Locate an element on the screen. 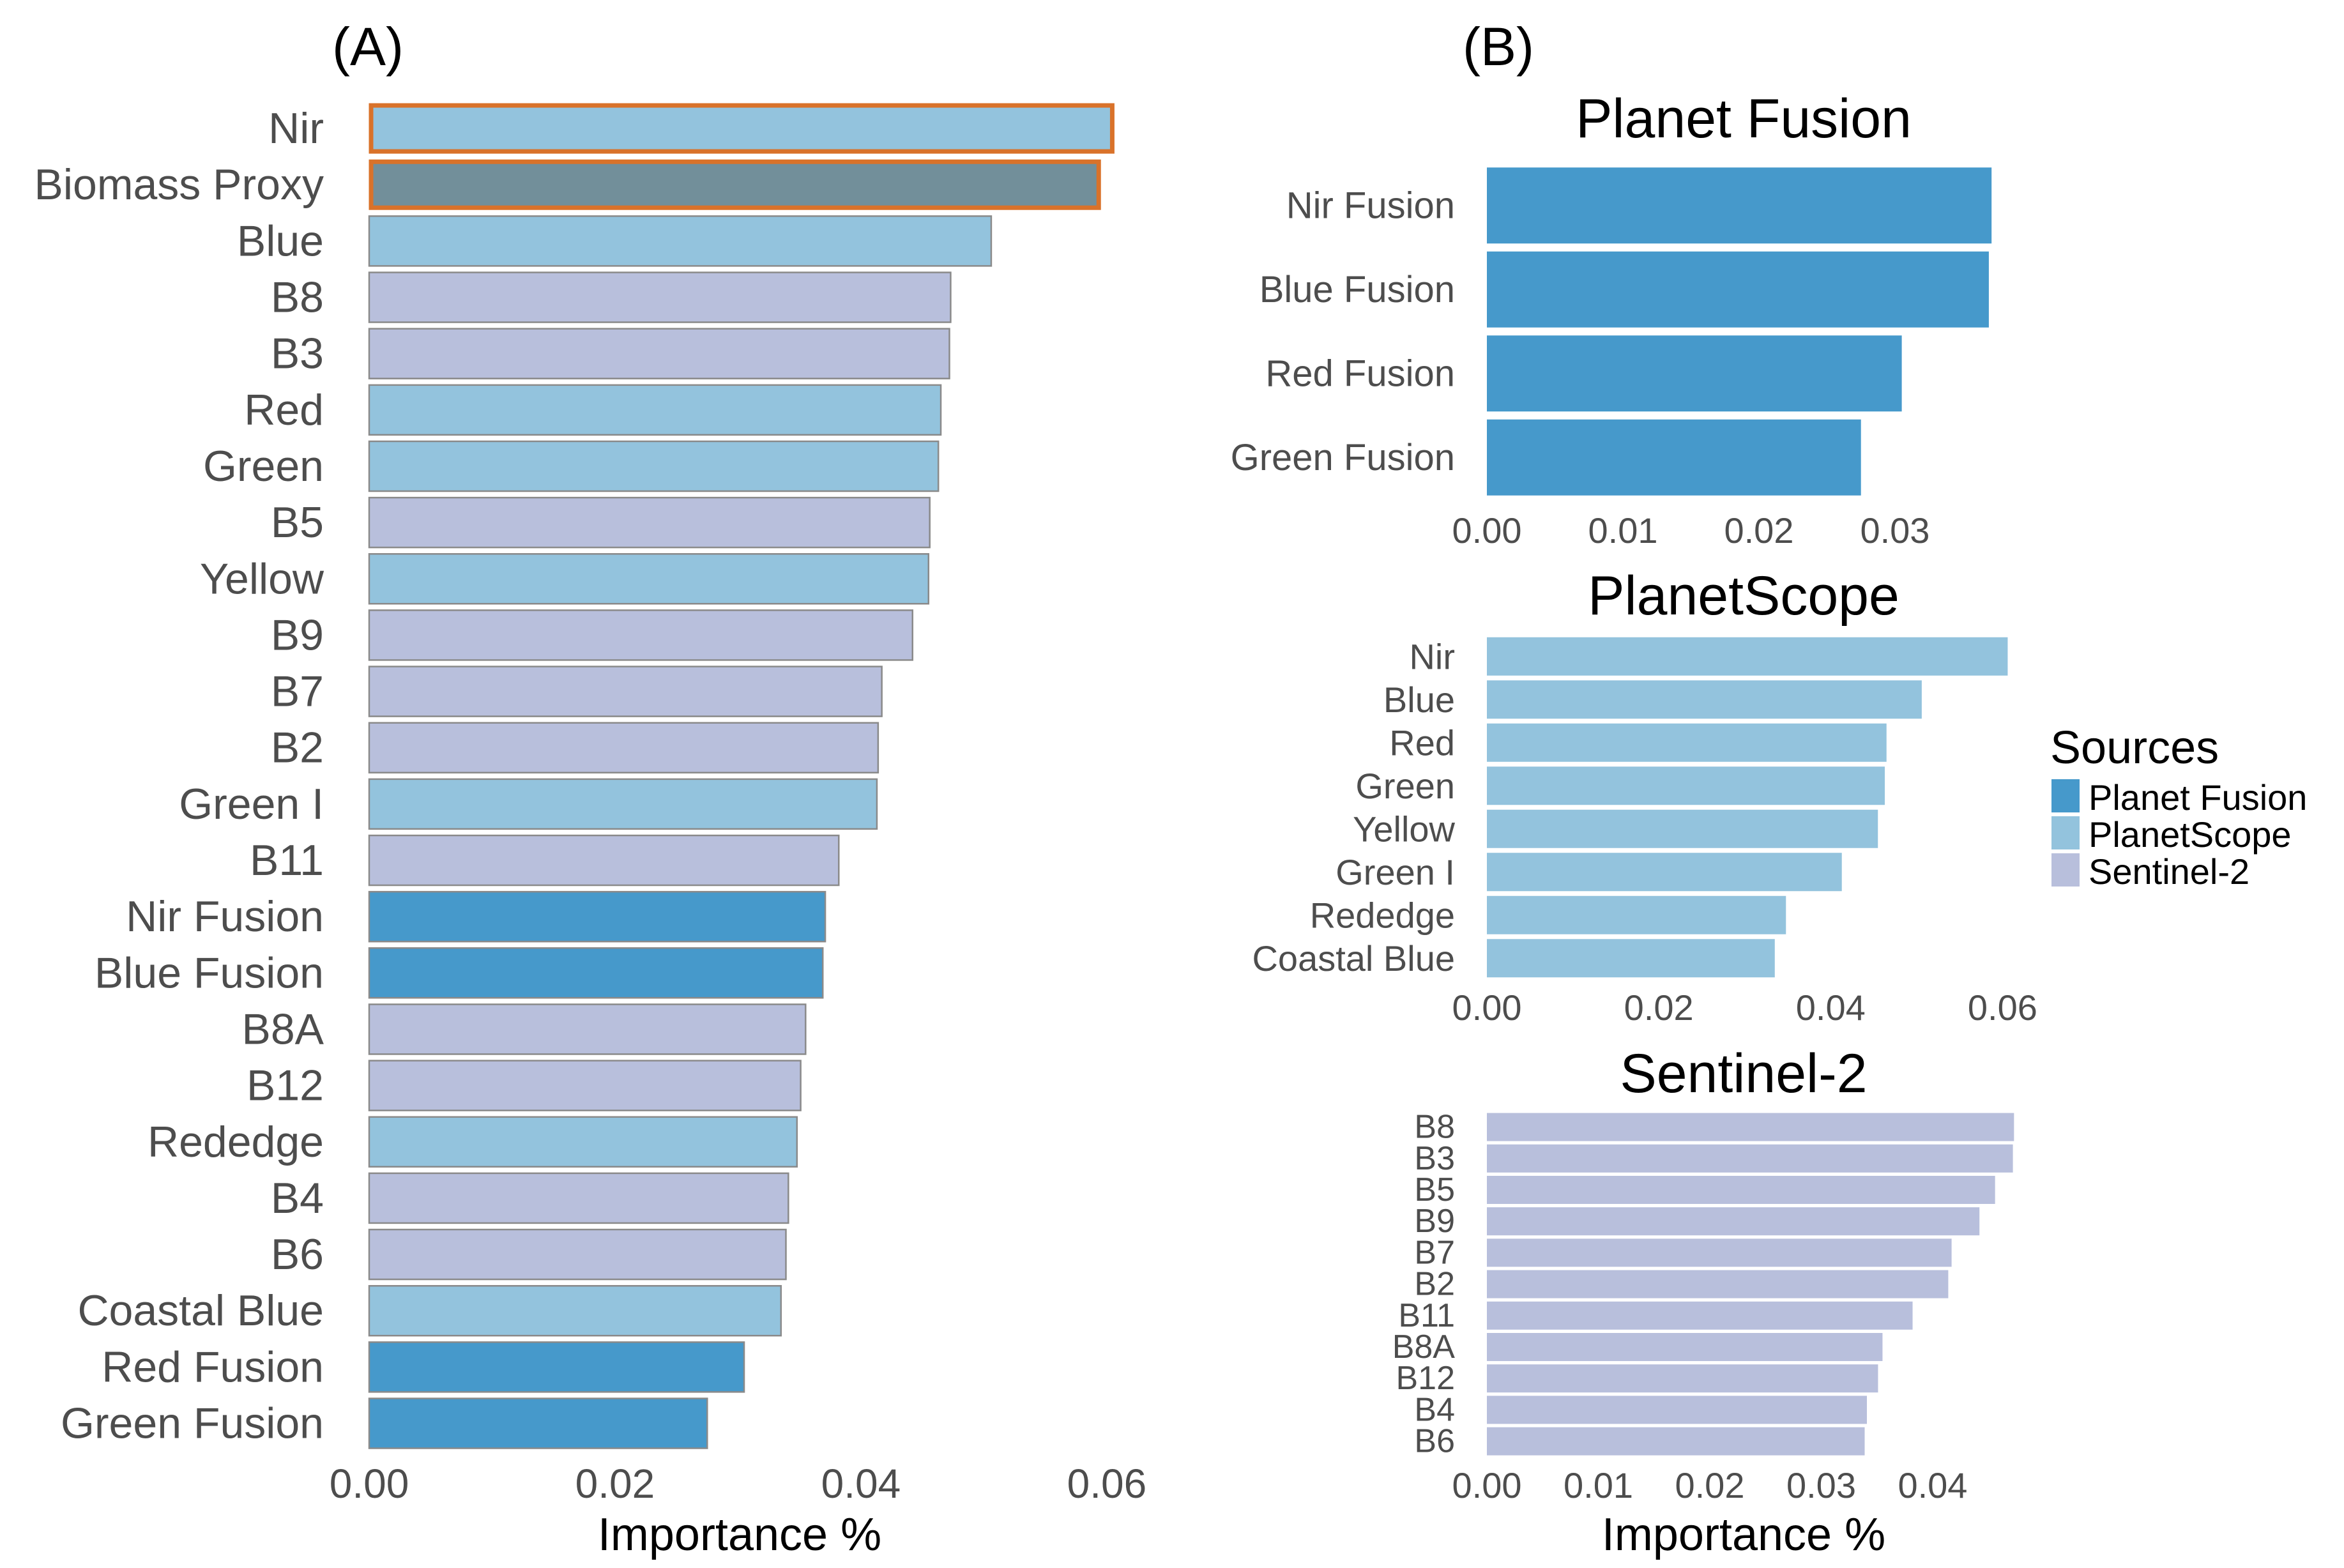  a-category-label-coastal-blue: Coastal Blue is located at coordinates (200, 1310).